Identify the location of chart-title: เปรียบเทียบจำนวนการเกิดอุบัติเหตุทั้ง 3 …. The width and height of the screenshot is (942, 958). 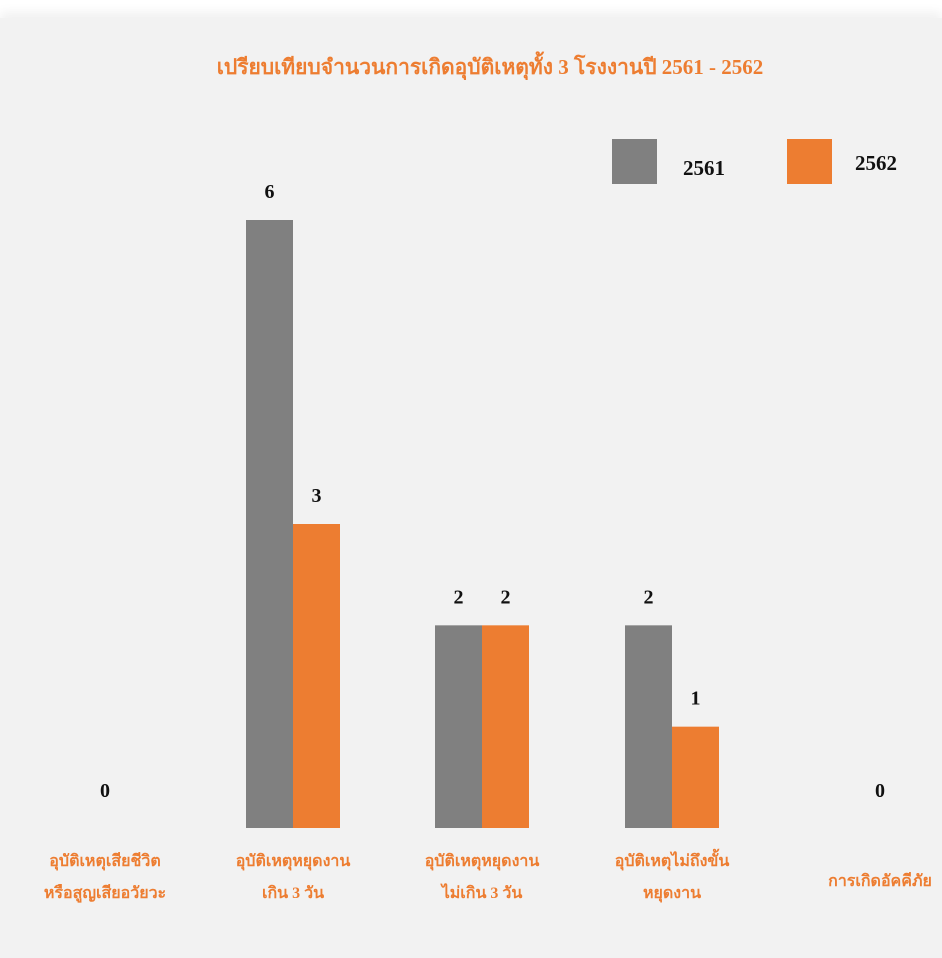
(490, 66).